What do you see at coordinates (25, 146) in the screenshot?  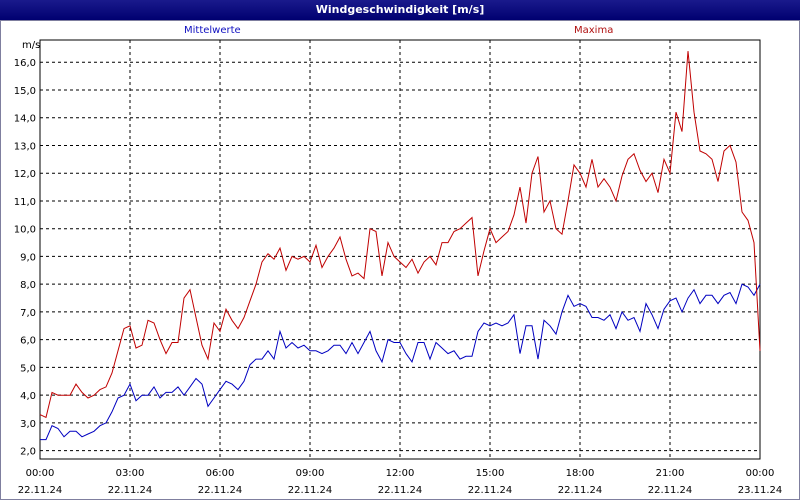 I see `y-tick-label: 13,0` at bounding box center [25, 146].